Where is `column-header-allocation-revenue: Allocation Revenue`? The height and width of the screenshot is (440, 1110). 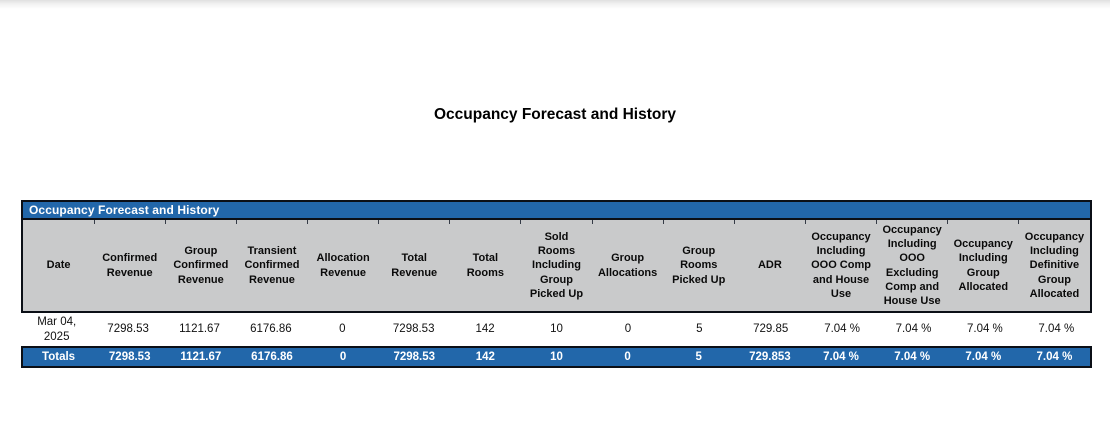 column-header-allocation-revenue: Allocation Revenue is located at coordinates (343, 265).